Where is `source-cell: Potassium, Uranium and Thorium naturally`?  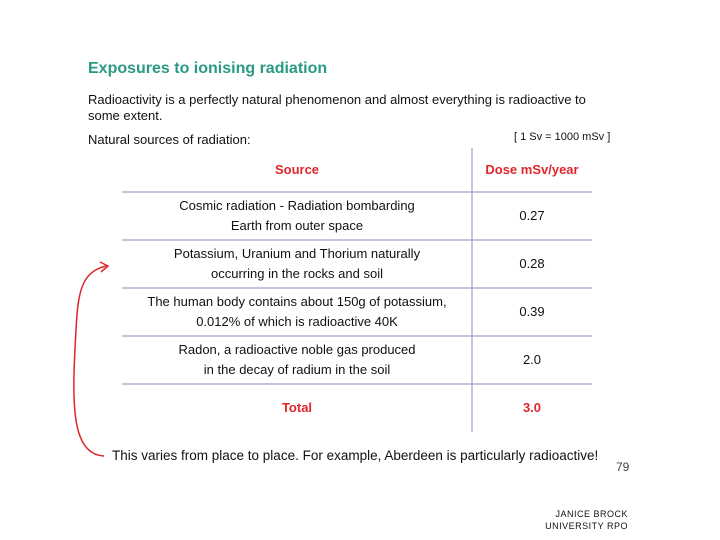 source-cell: Potassium, Uranium and Thorium naturally is located at coordinates (297, 253).